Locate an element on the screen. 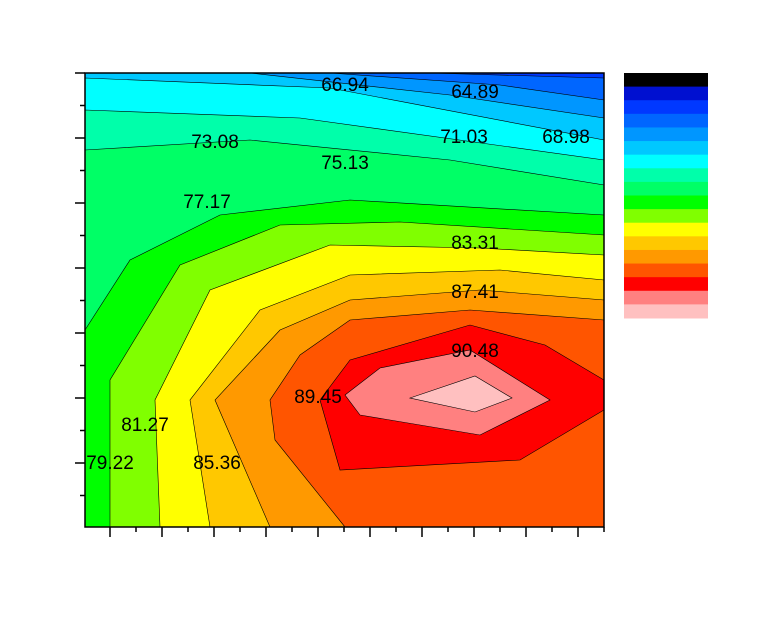 The height and width of the screenshot is (632, 775). contour-label: 87.41 is located at coordinates (475, 292).